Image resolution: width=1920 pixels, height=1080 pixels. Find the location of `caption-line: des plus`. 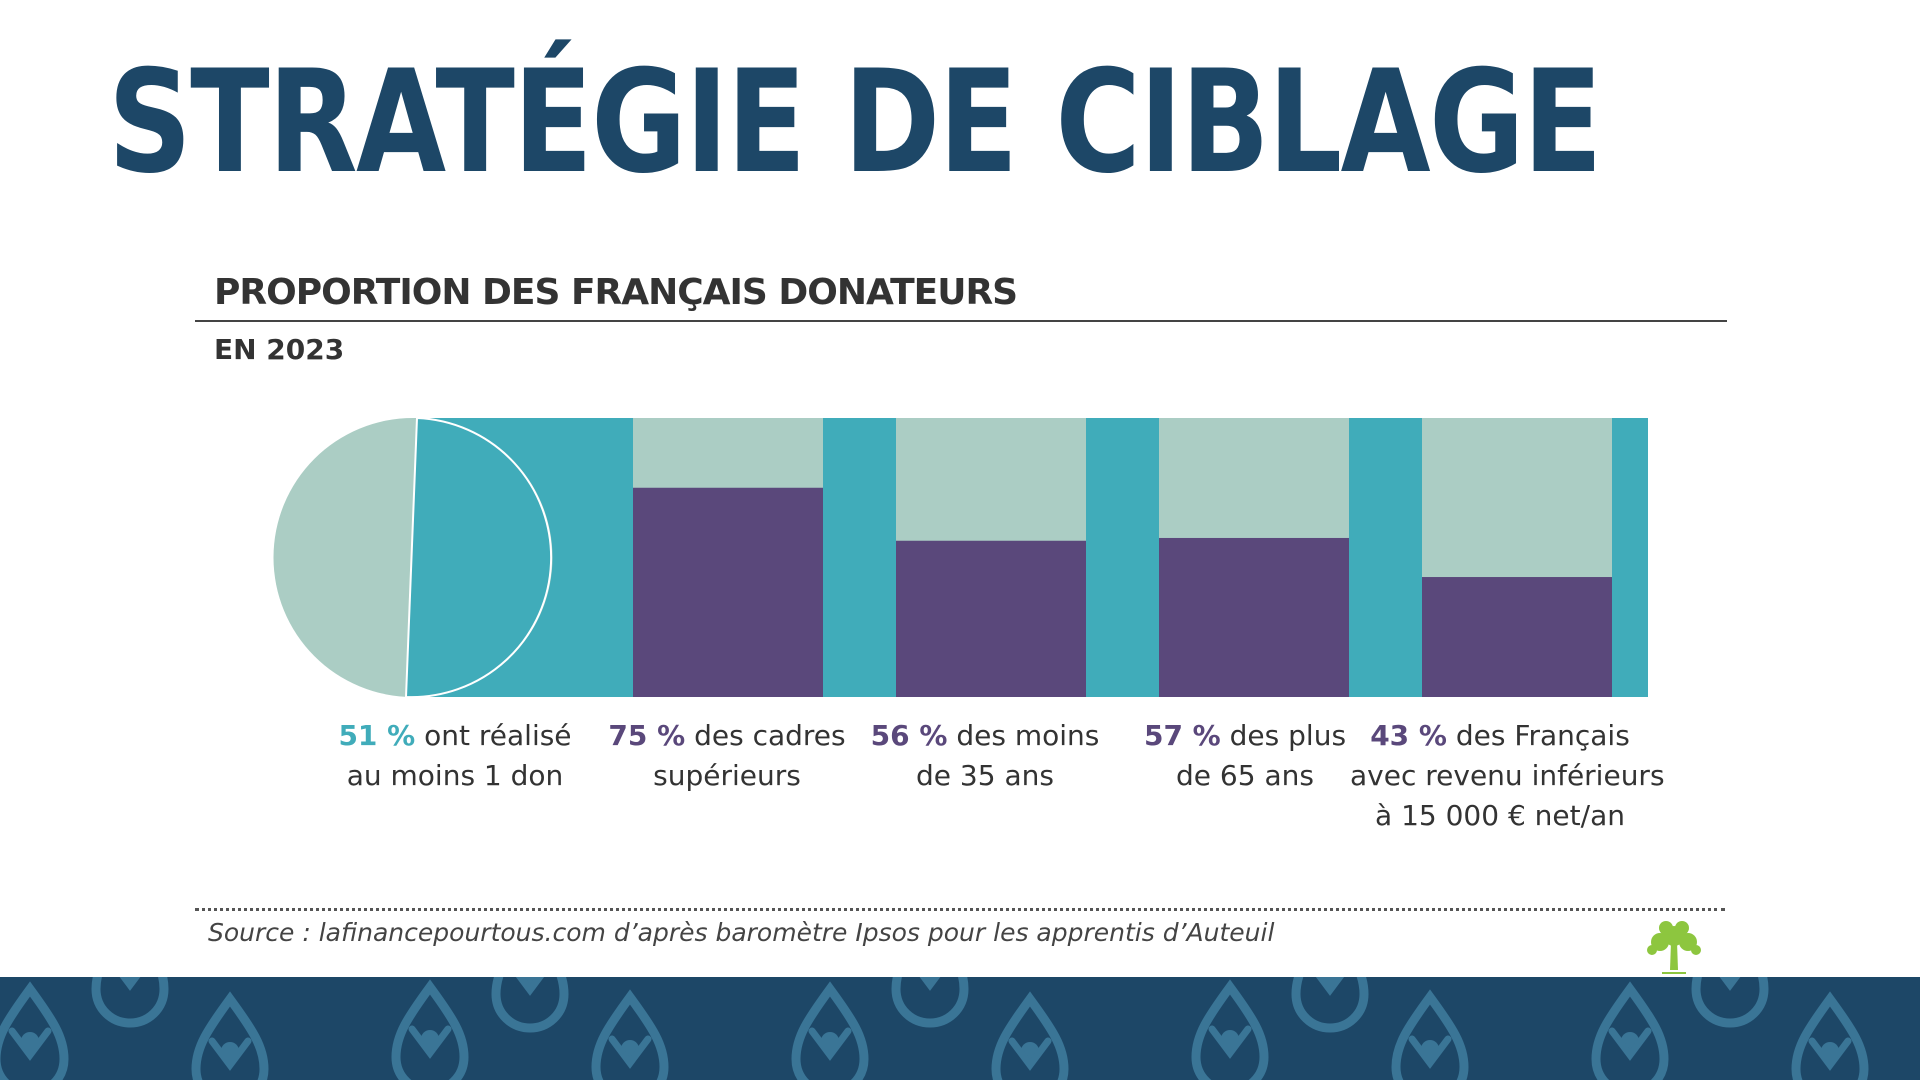

caption-line: des plus is located at coordinates (1288, 735).